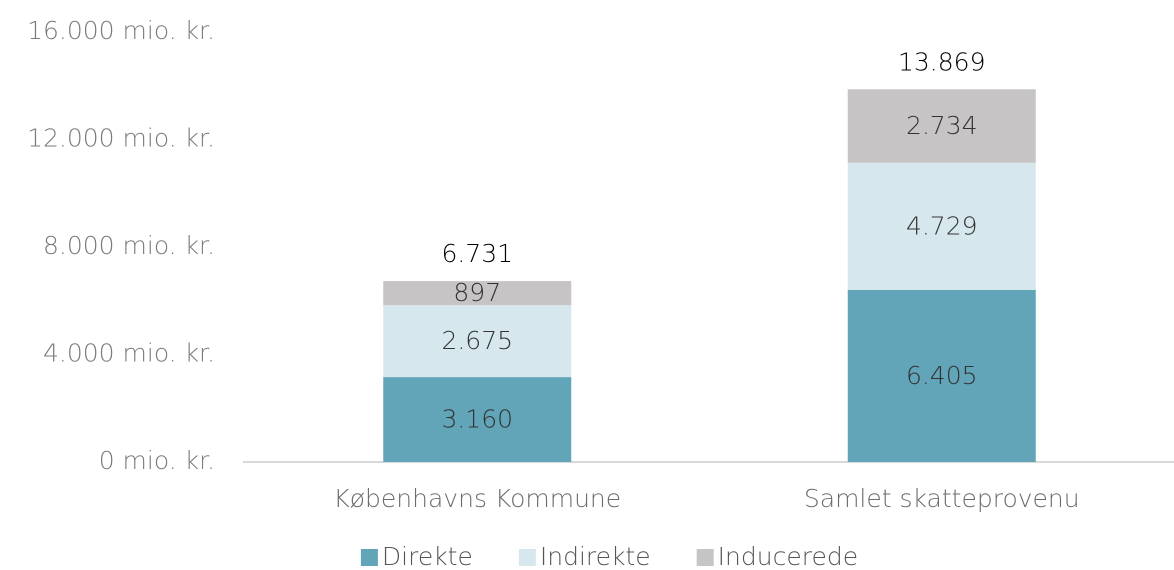 This screenshot has width=1174, height=570. I want to click on value-label: 4.729, so click(942, 225).